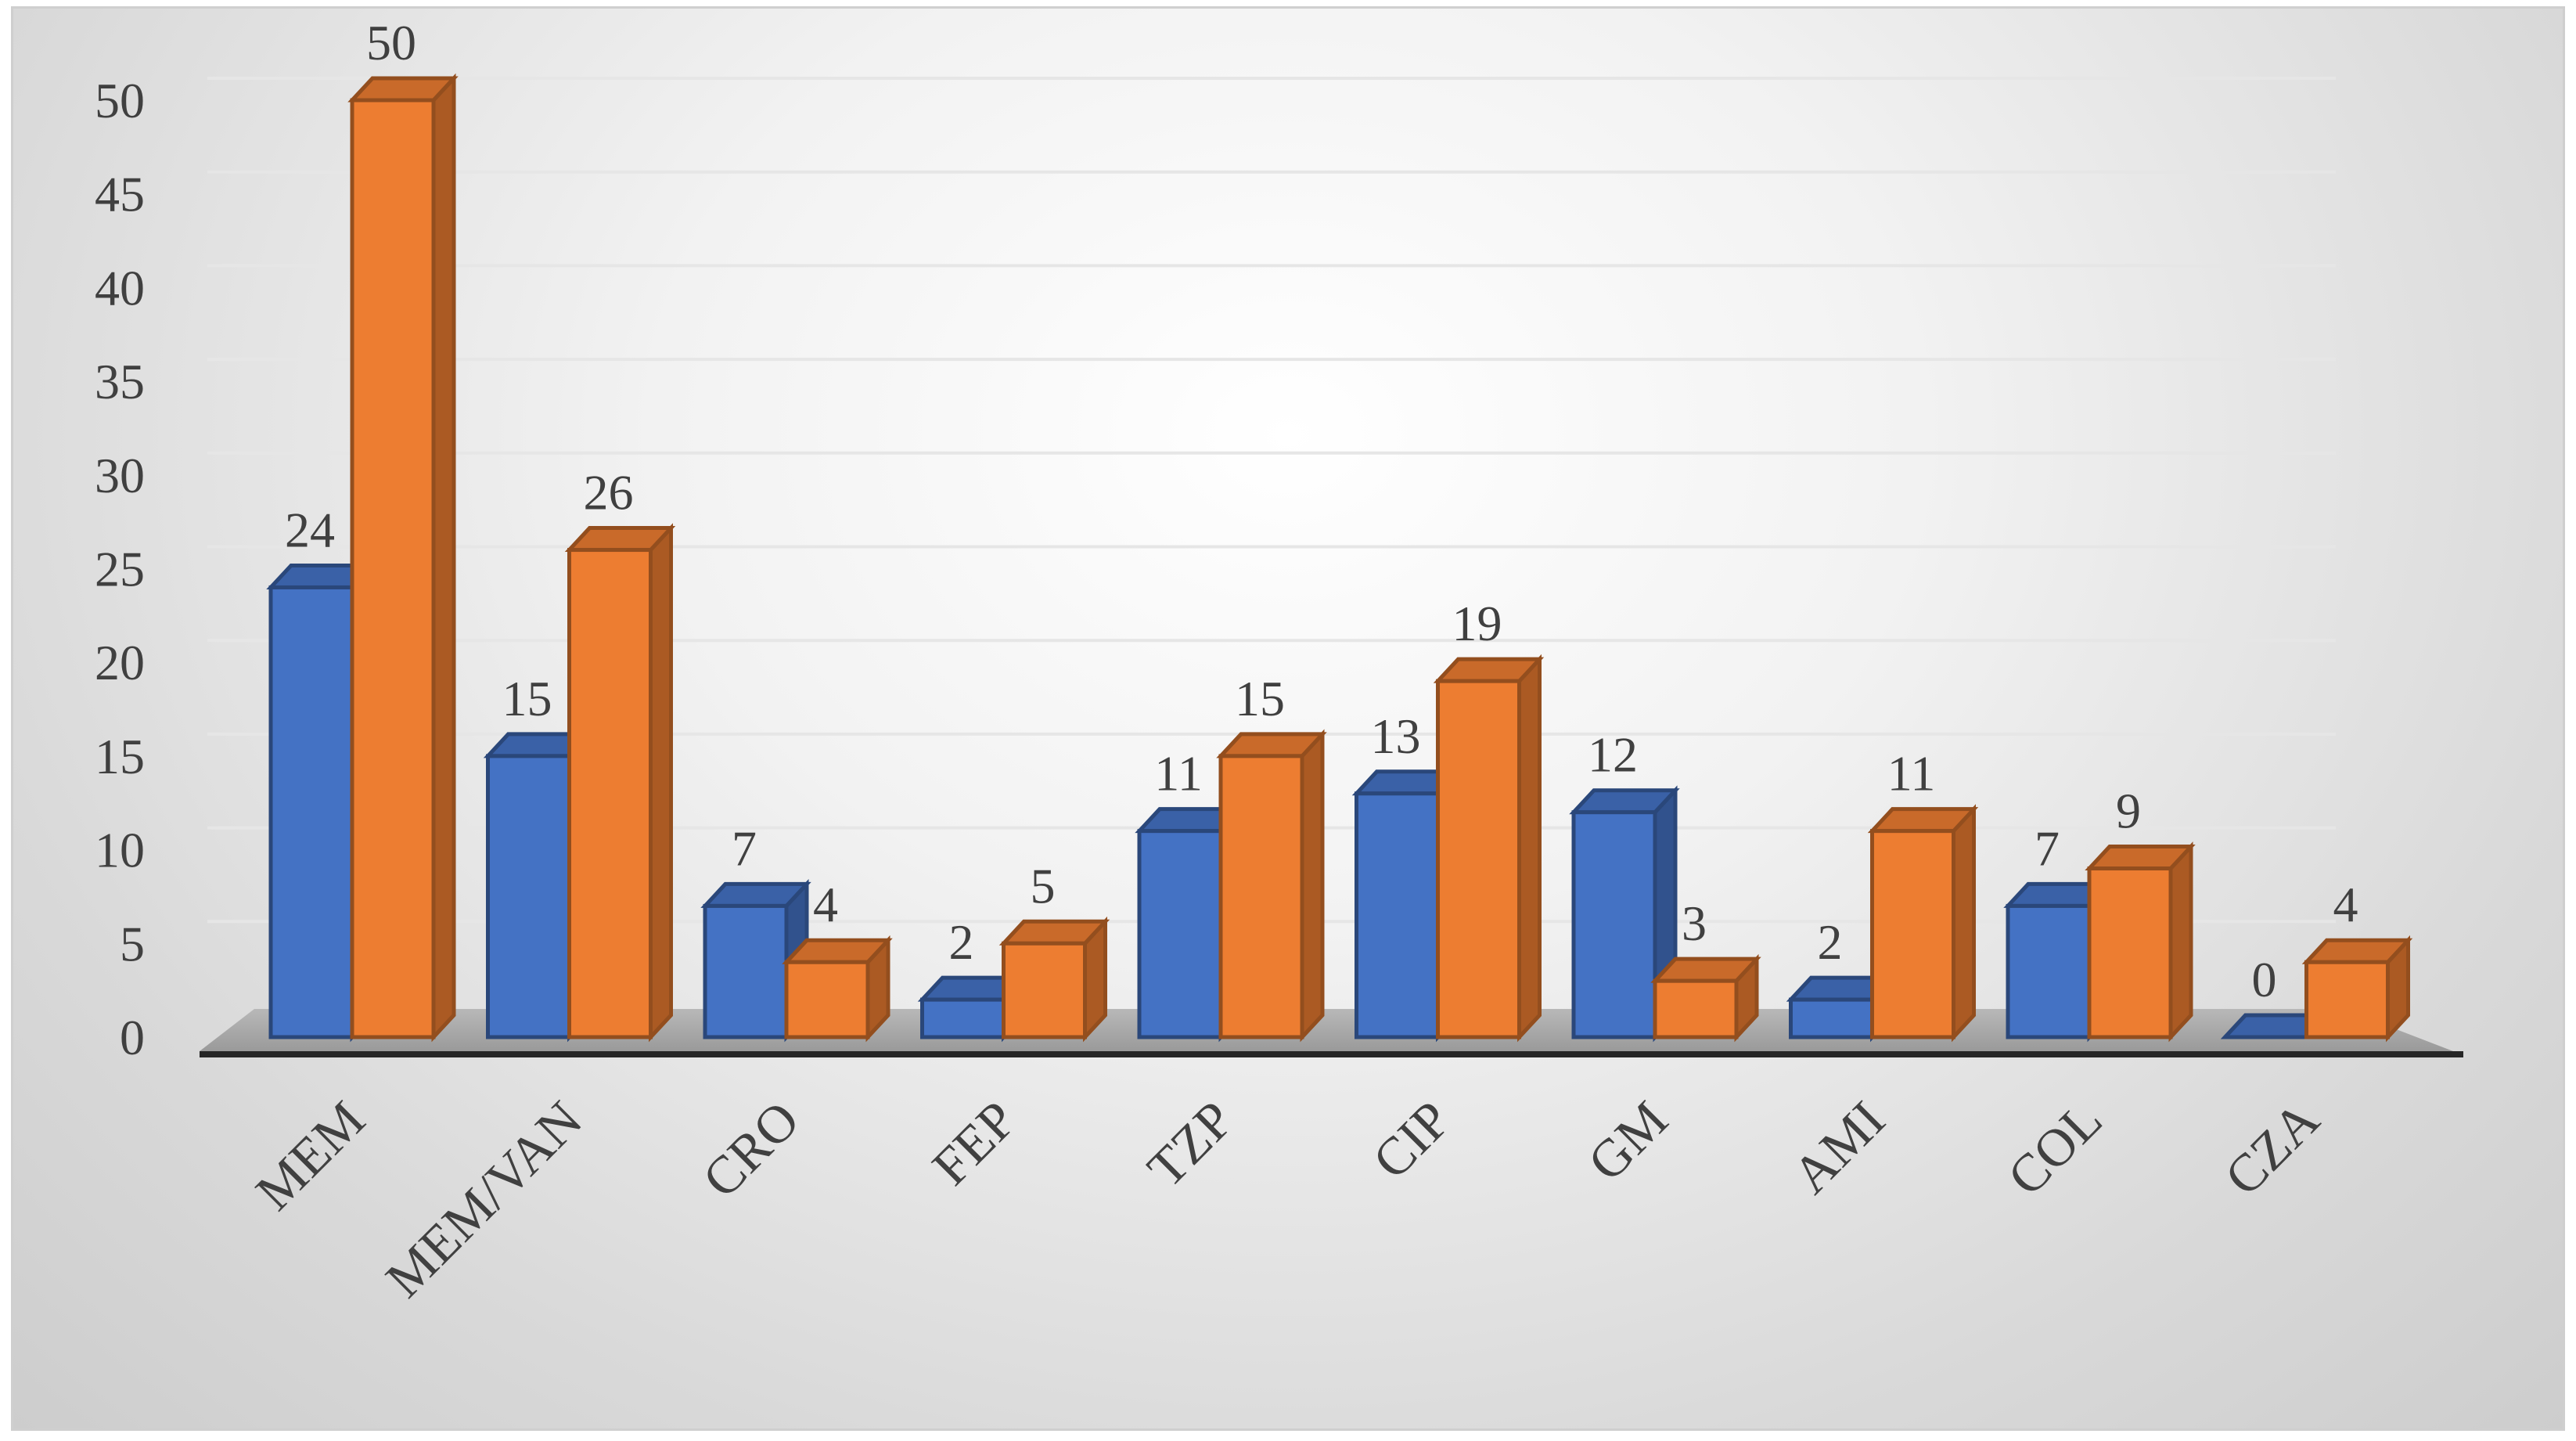  I want to click on y-axis-tick-labels: 0 5 10 15 20 25 30 35 40 45 50, so click(120, 569).